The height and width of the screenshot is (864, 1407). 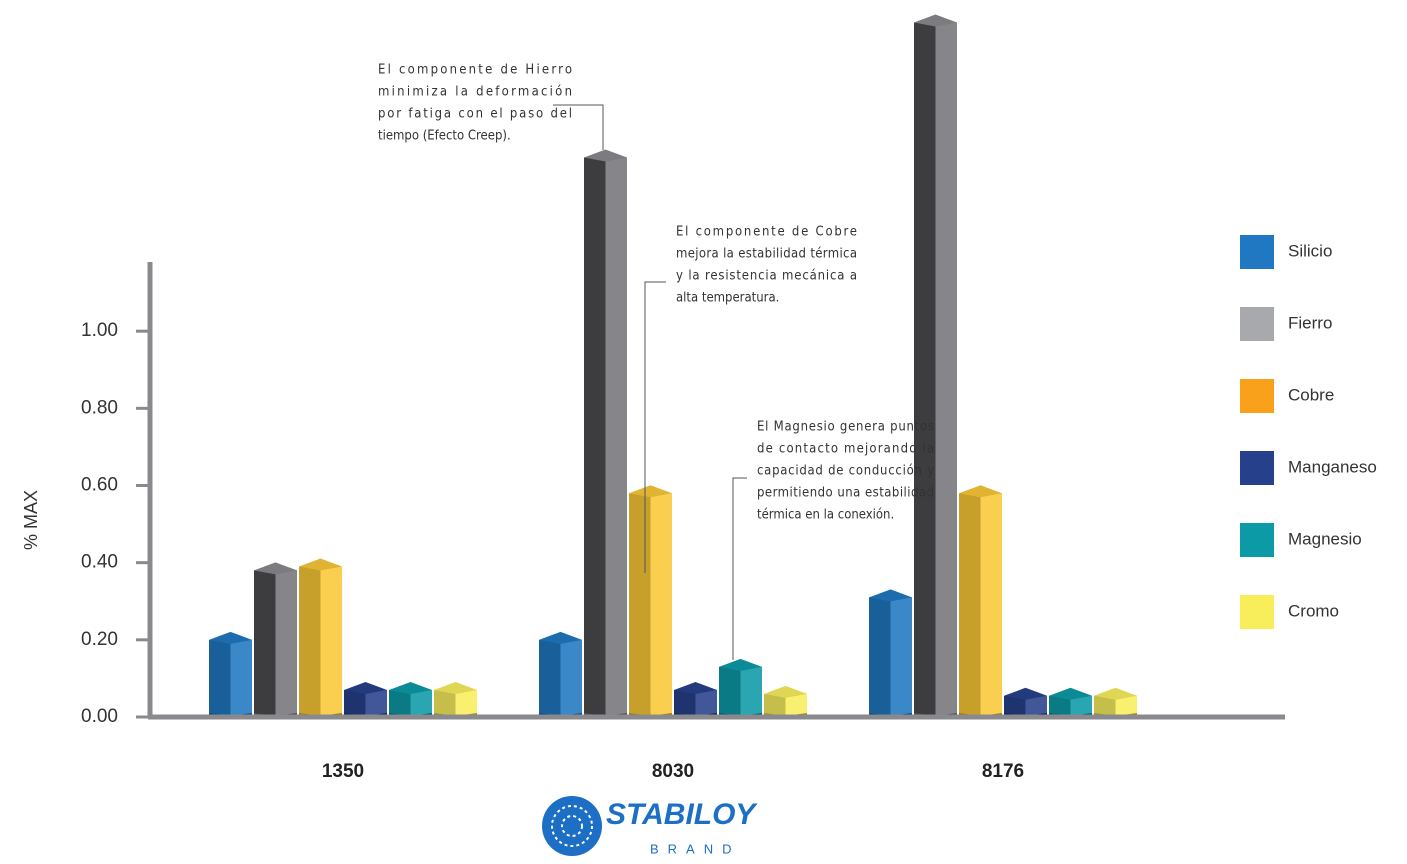 I want to click on annotation-line: permitiendo una estabilidad, so click(x=845, y=493).